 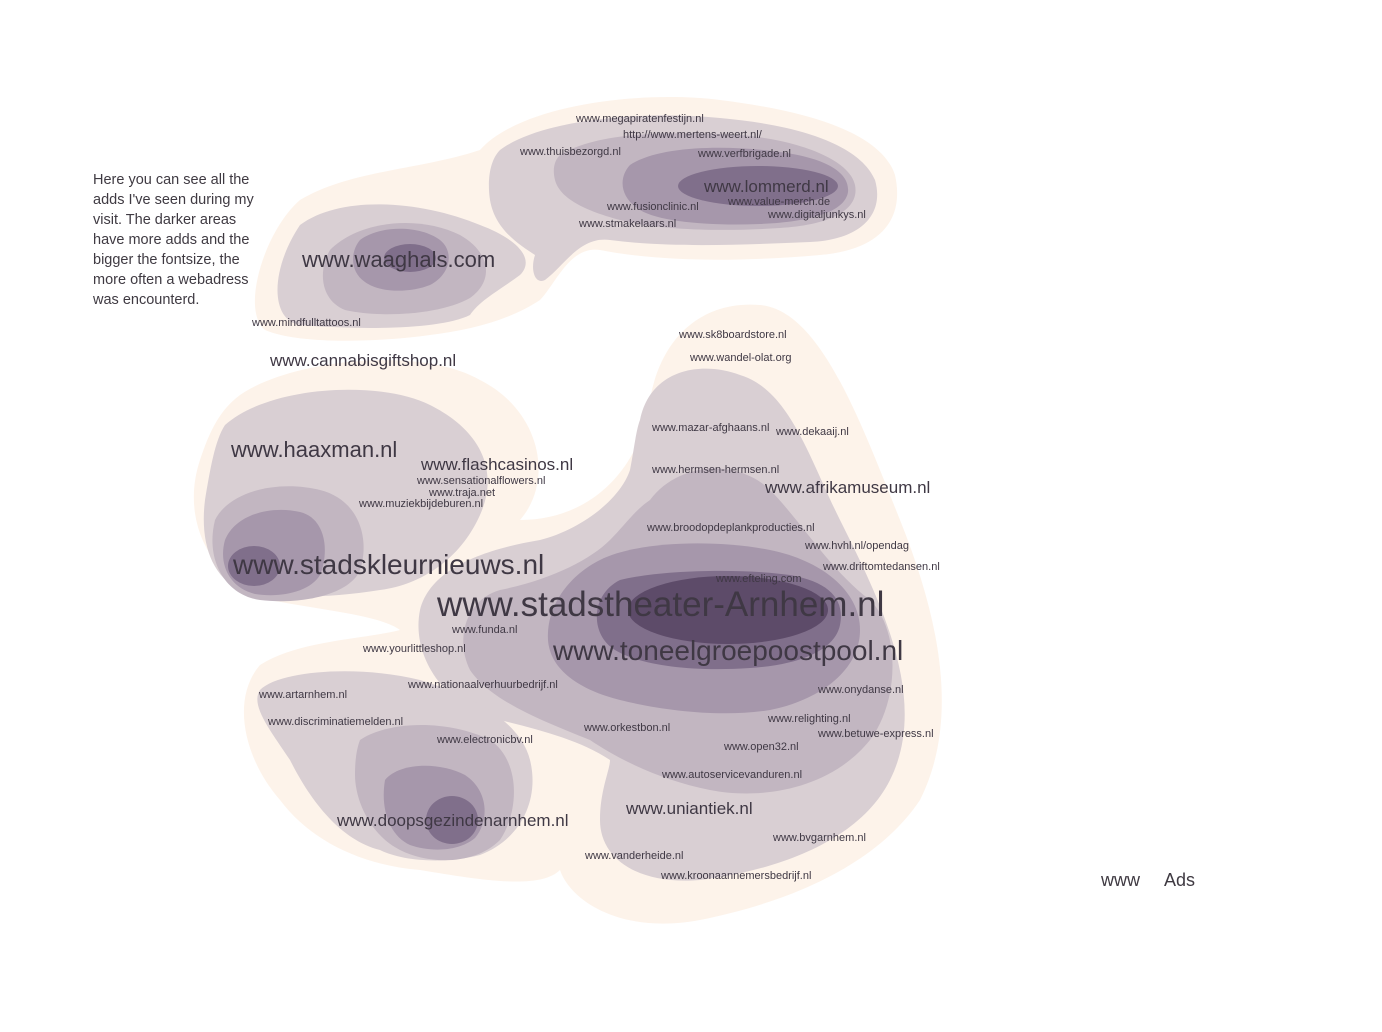 I want to click on site-label: www.lommerd.nl, so click(x=766, y=186).